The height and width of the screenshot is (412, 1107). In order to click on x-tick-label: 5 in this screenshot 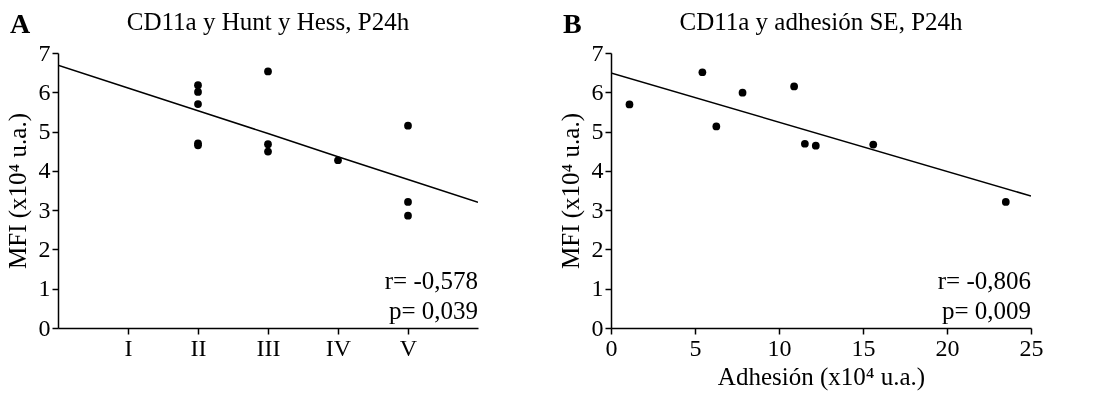, I will do `click(695, 347)`.